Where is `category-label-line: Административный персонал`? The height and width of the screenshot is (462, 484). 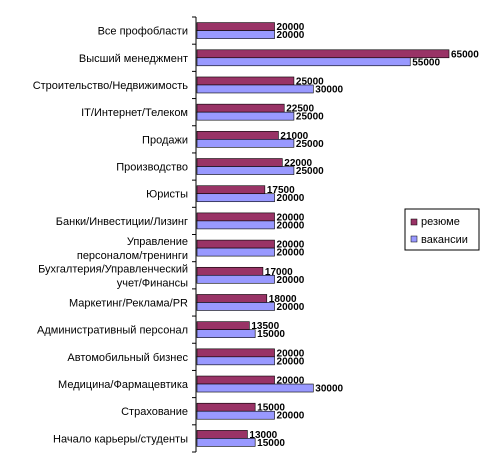 category-label-line: Административный персонал is located at coordinates (112, 331).